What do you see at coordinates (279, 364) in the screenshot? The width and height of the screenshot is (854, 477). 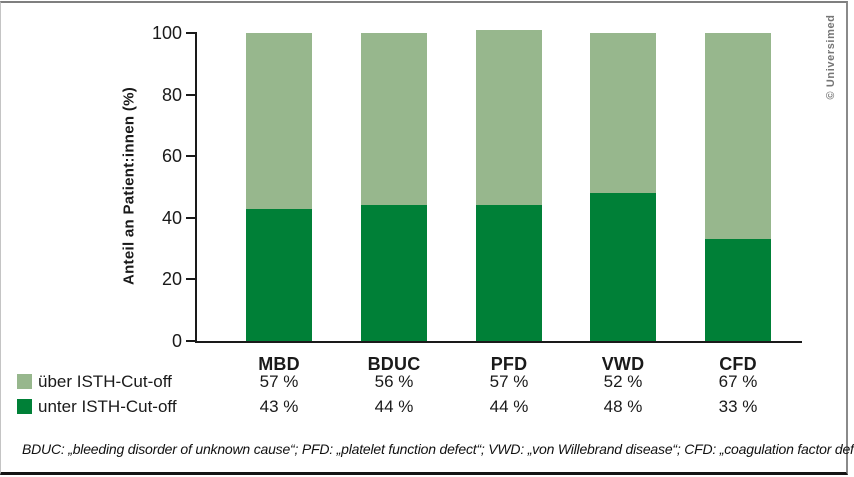 I see `category-label-mbd: MBD` at bounding box center [279, 364].